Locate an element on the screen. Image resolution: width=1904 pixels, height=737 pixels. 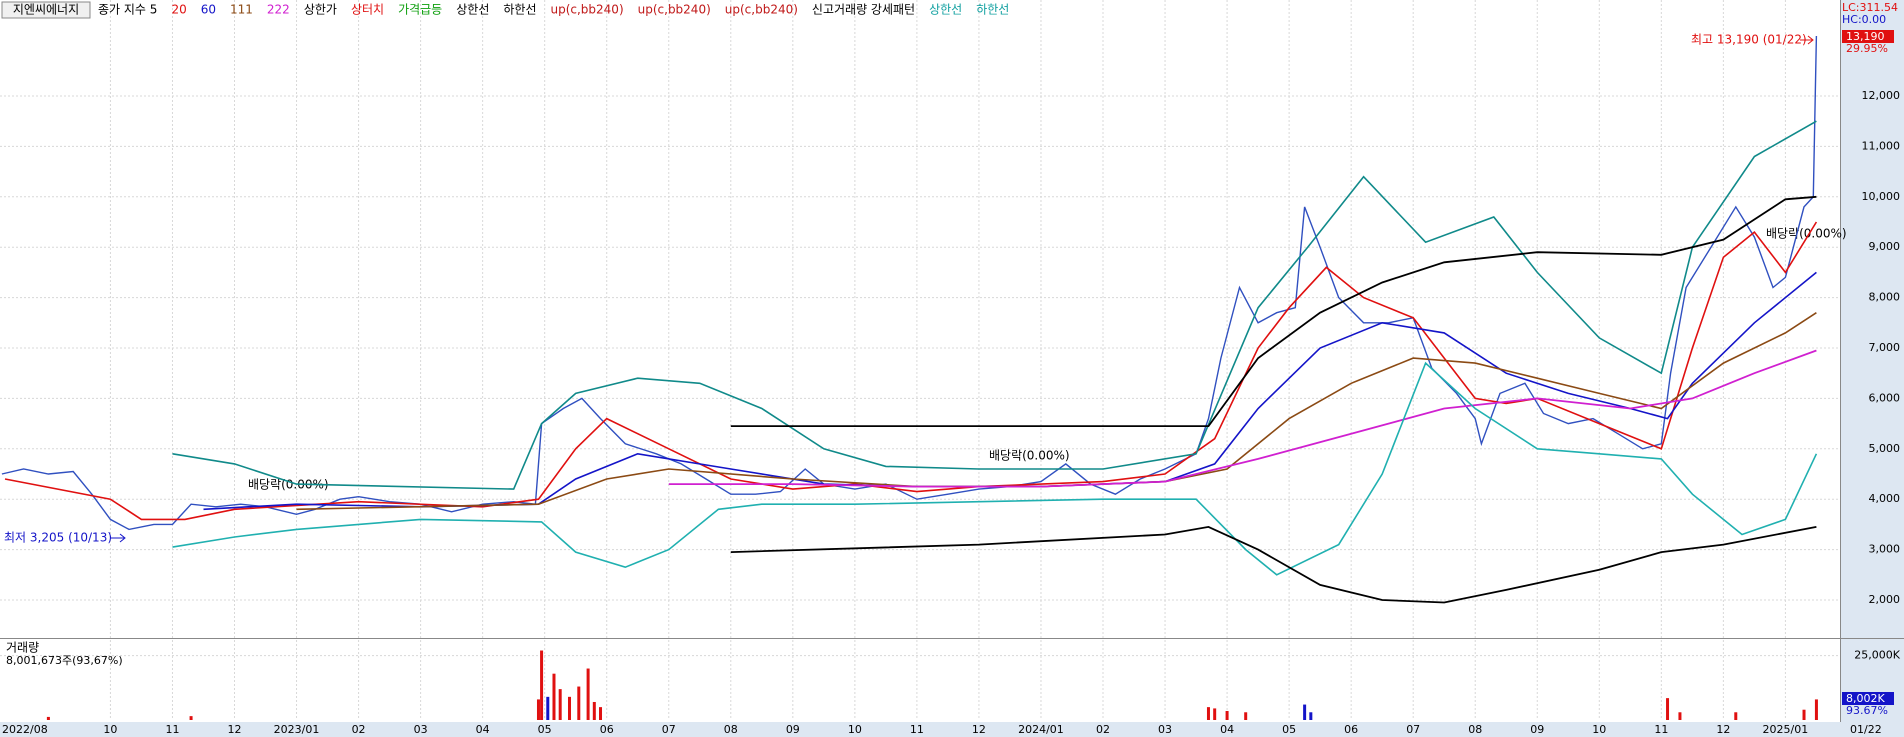
x-axis-bg is located at coordinates (952, 729).